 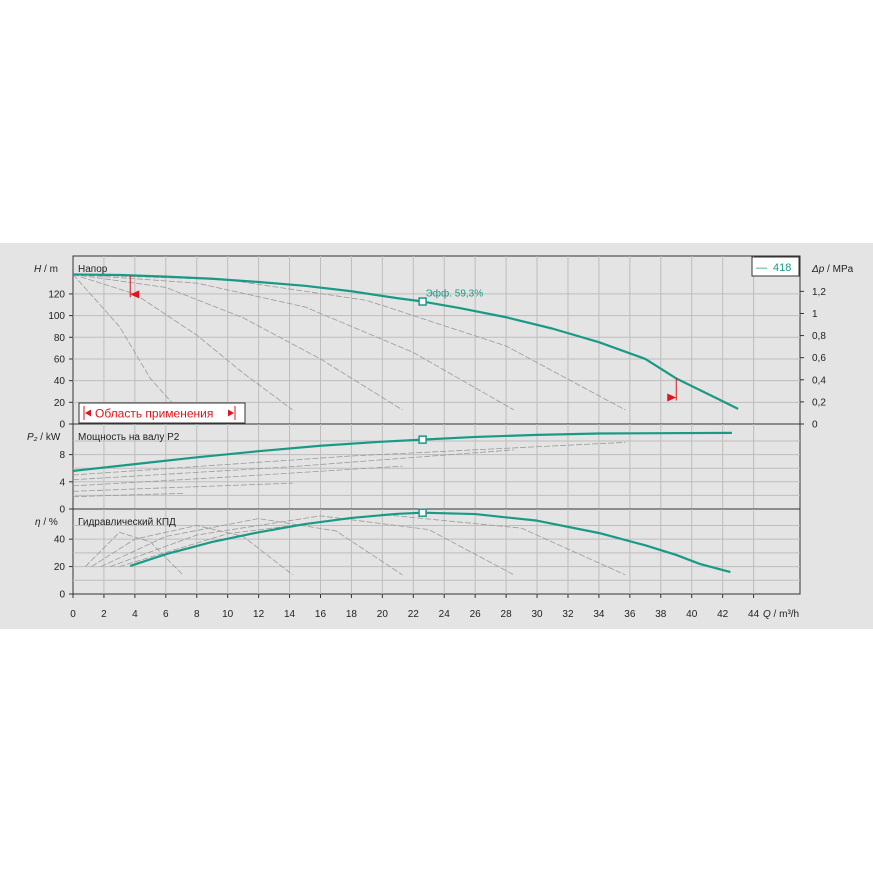 I want to click on x-tick-label: 36, so click(x=630, y=614).